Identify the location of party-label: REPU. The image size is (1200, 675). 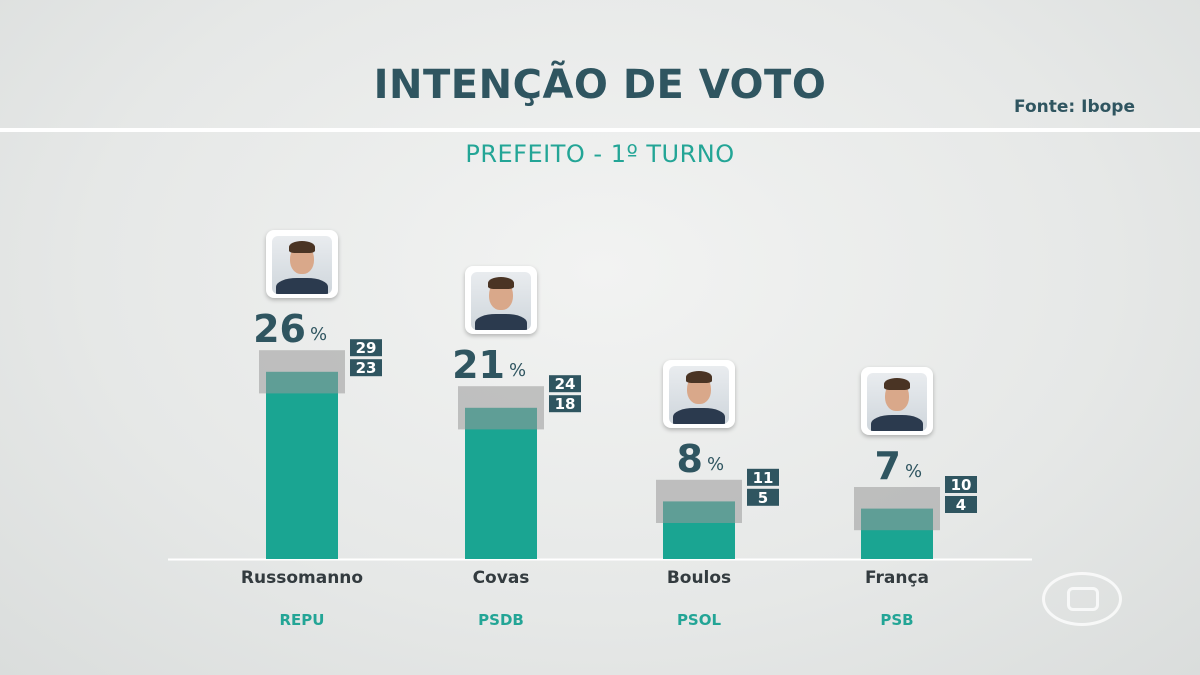
(302, 620).